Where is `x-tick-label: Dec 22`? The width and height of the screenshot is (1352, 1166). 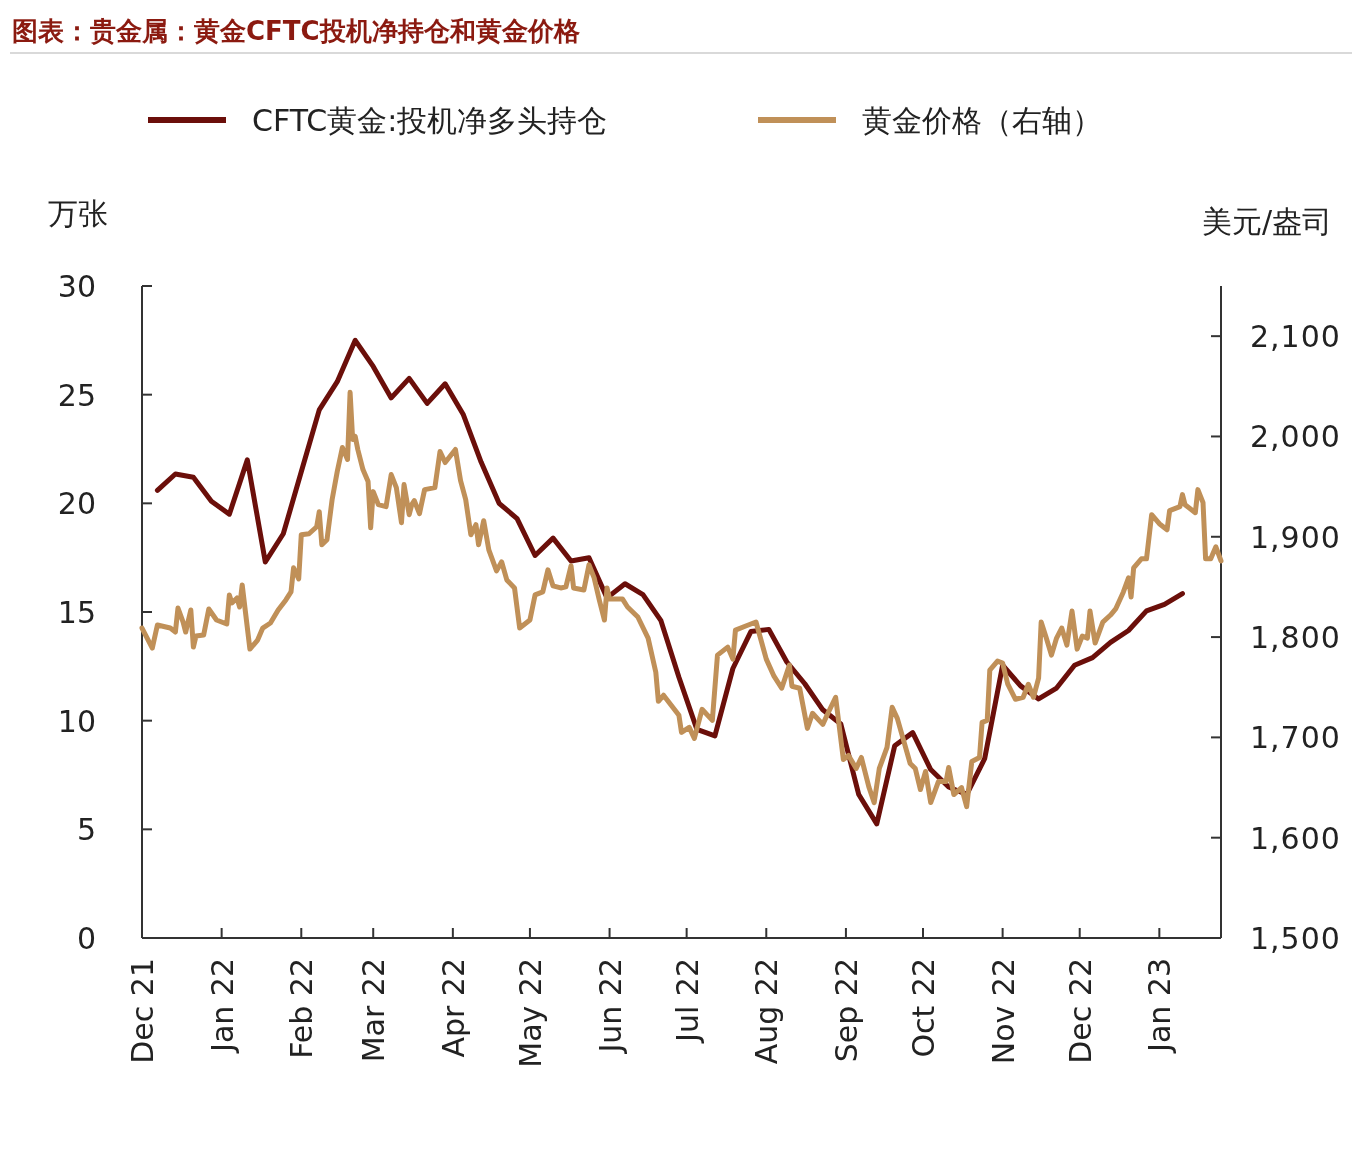
x-tick-label: Dec 22 is located at coordinates (1080, 1011).